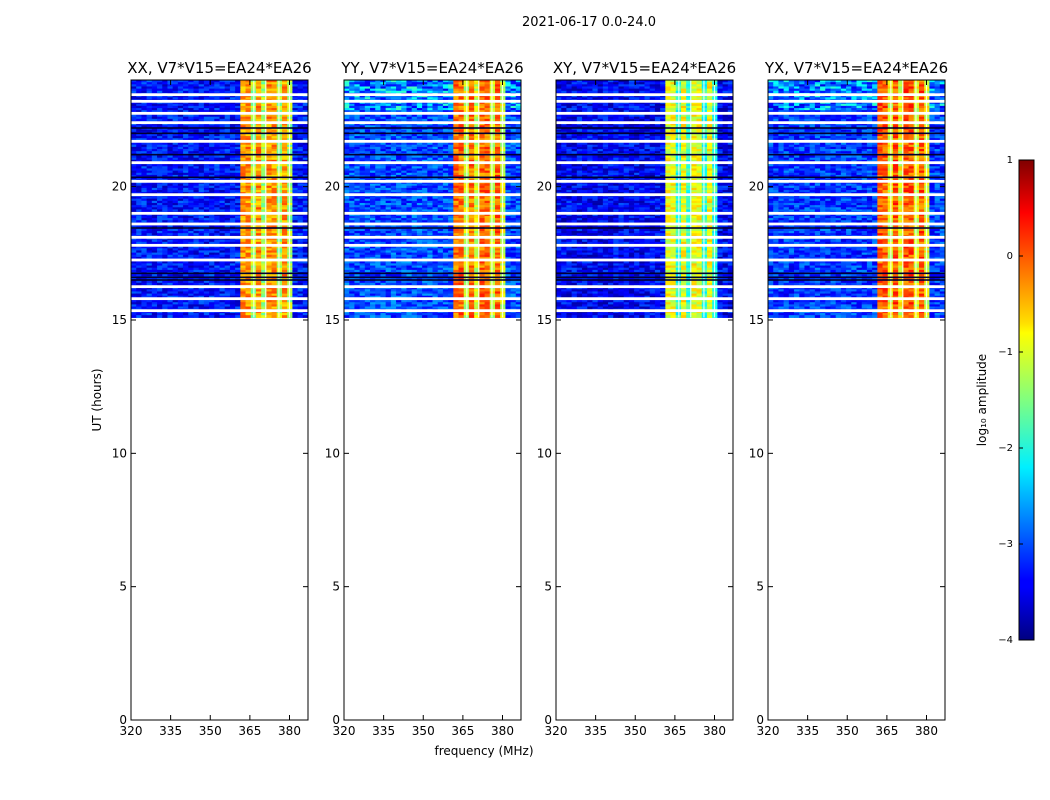 The image size is (1050, 800). I want to click on colorbar-gradient, so click(1026, 400).